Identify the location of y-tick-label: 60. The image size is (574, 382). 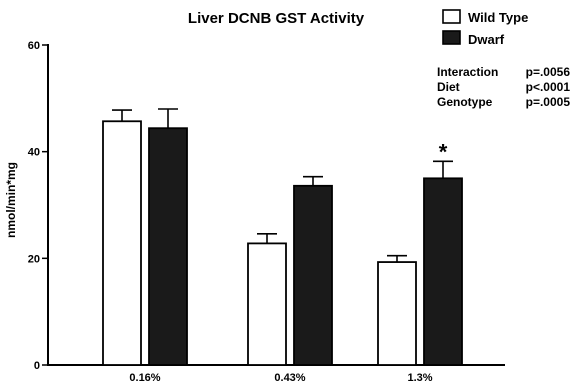
(34, 46).